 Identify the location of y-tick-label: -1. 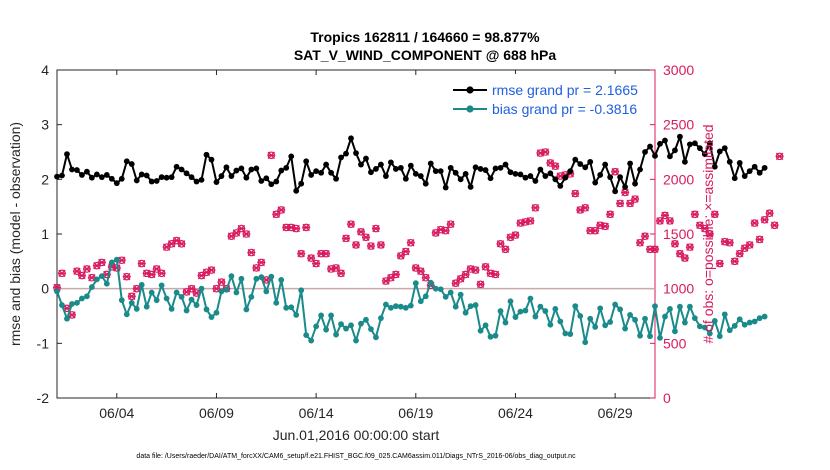
(43, 343).